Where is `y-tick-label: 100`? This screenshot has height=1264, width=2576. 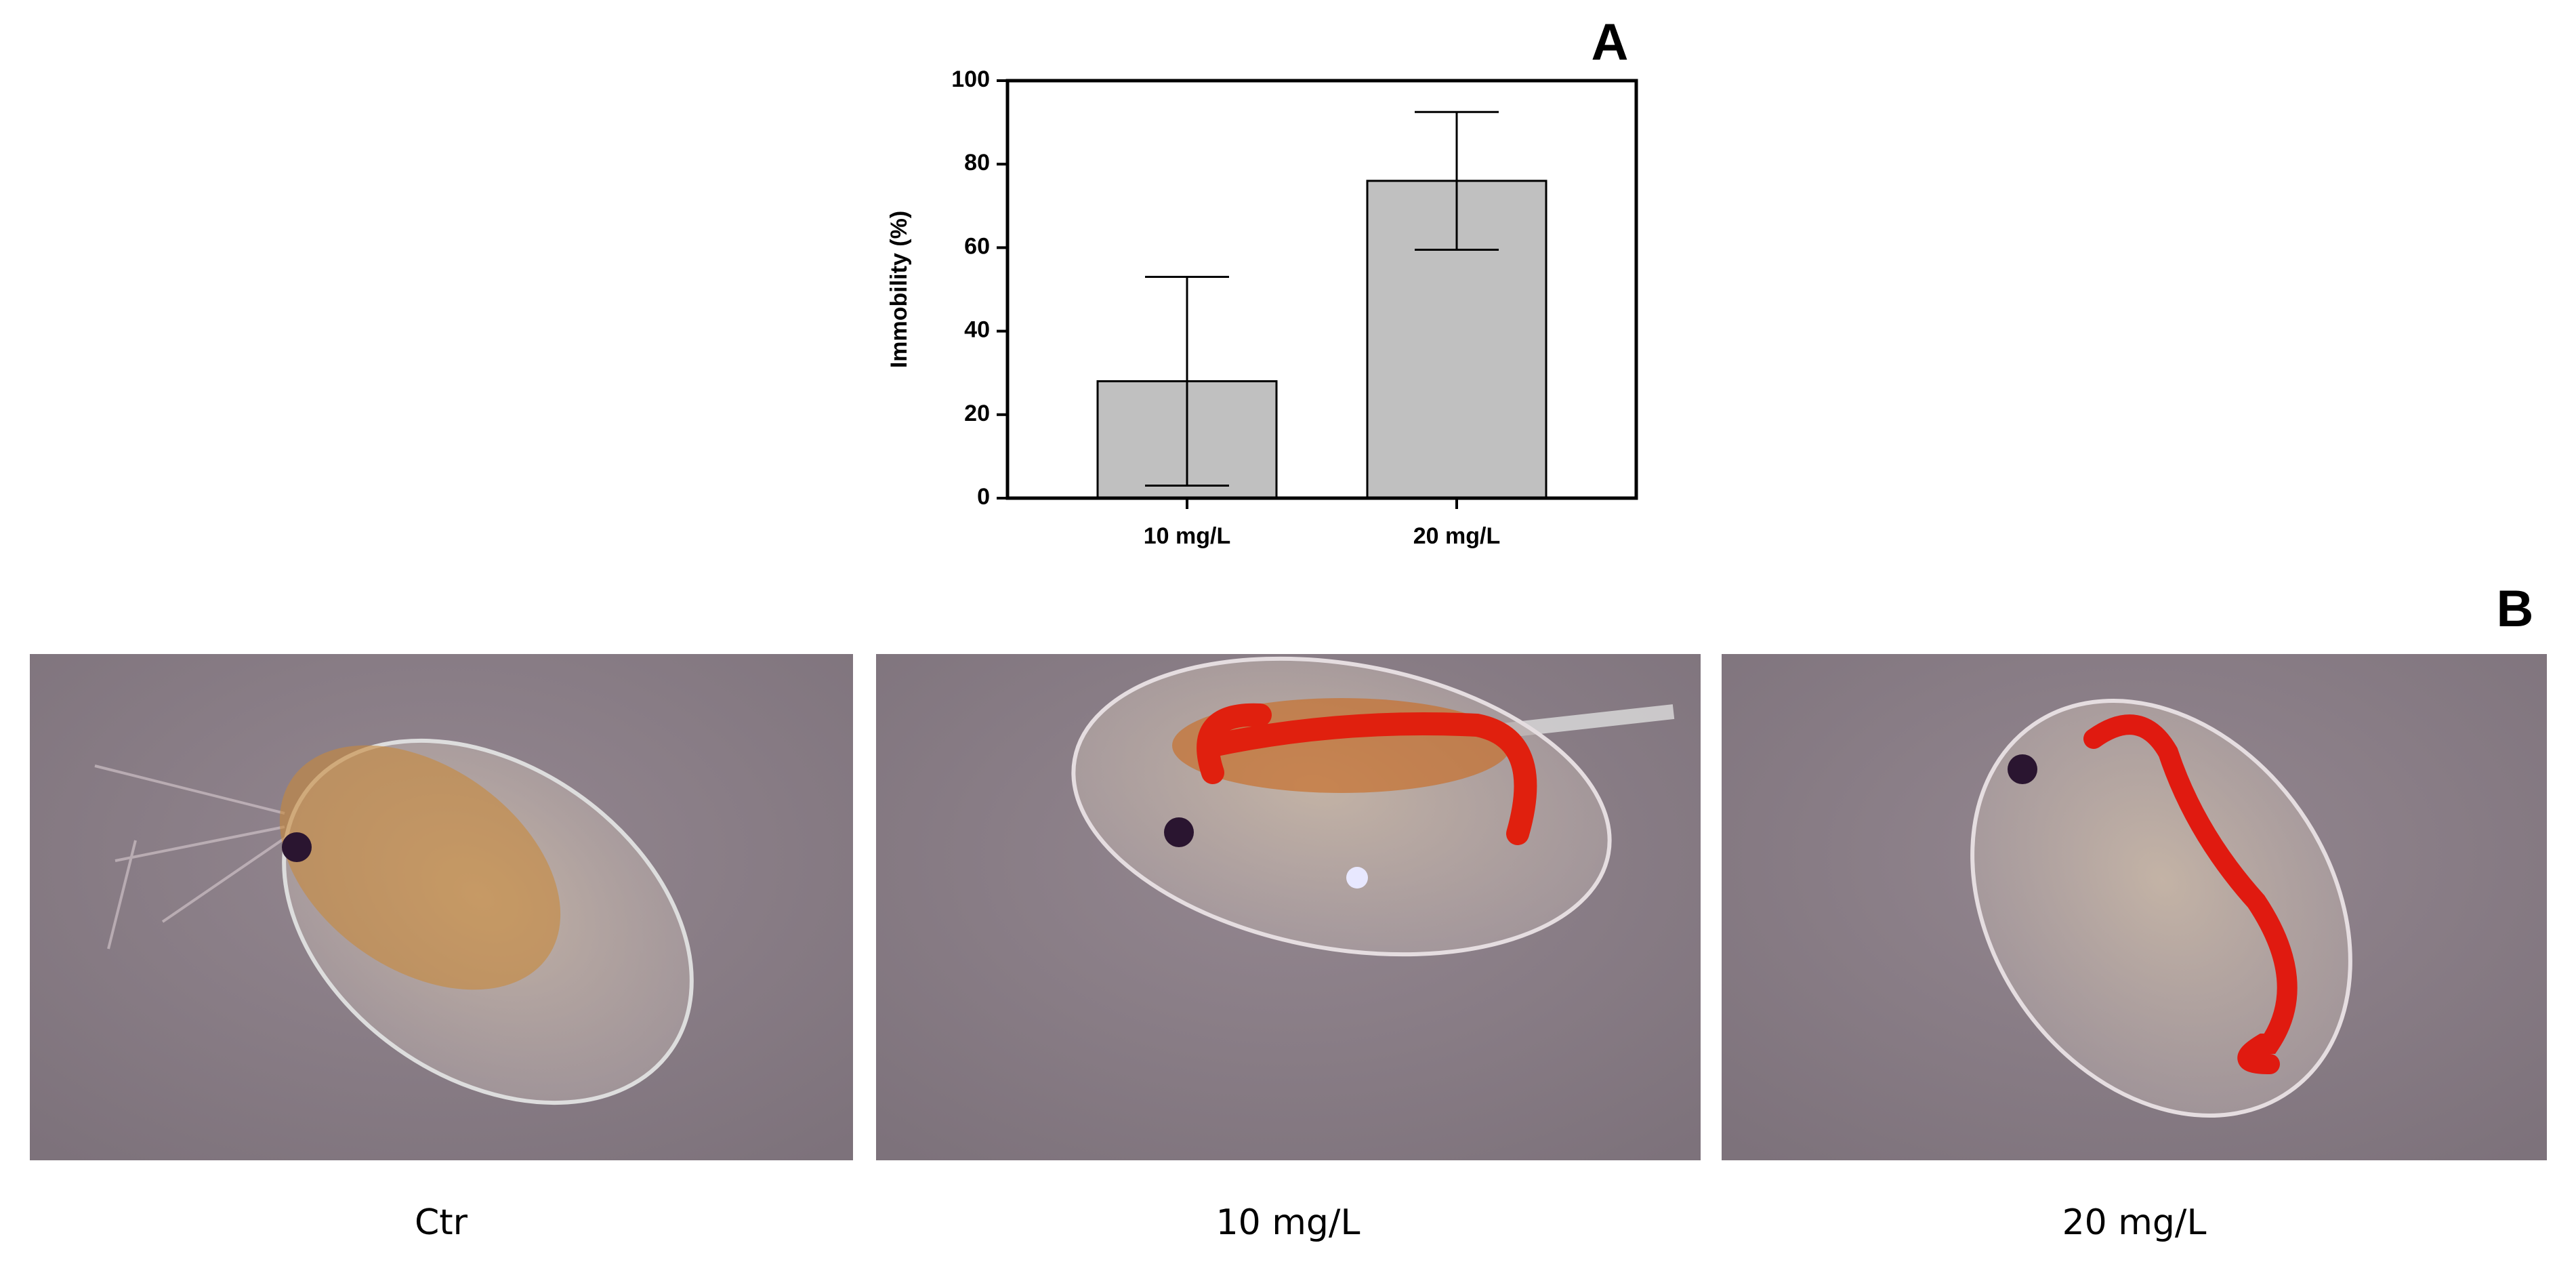 y-tick-label: 100 is located at coordinates (970, 79).